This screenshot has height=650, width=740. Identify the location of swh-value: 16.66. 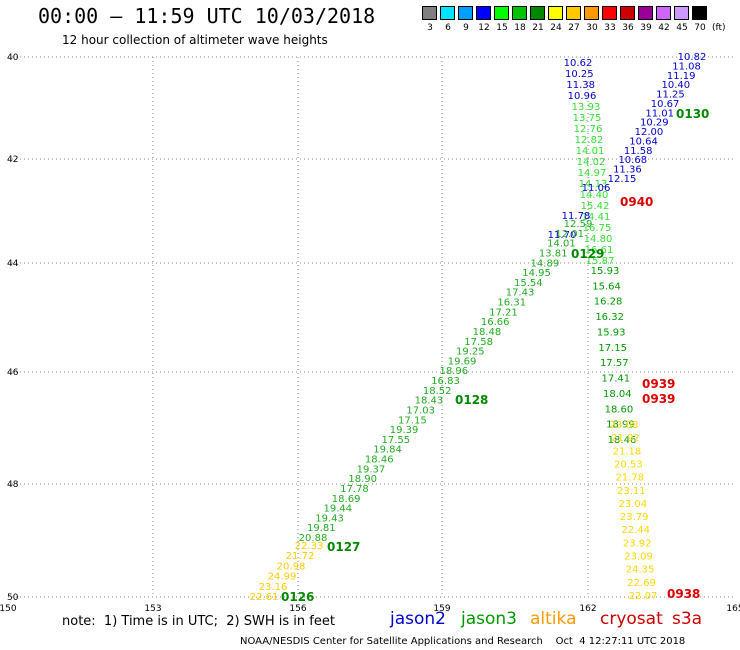
(495, 322).